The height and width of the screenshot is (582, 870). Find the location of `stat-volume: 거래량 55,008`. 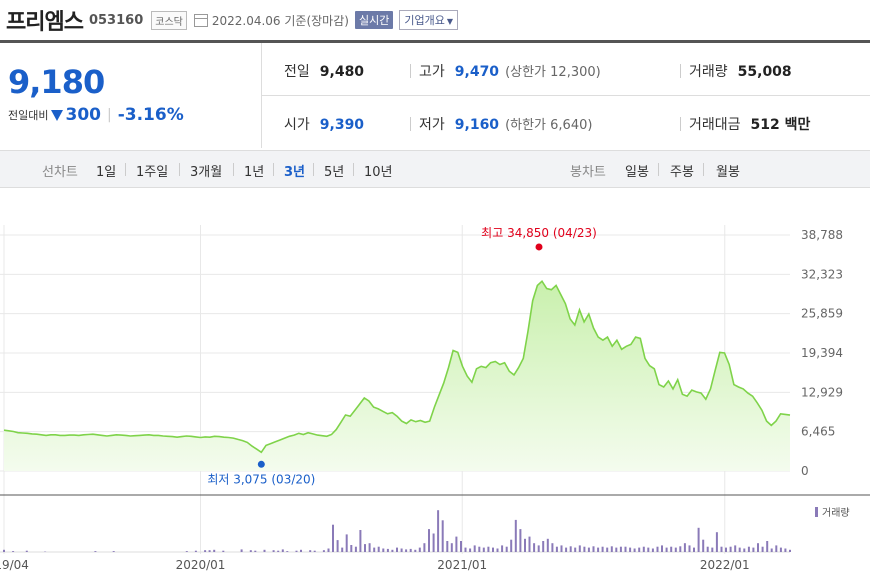

stat-volume: 거래량 55,008 is located at coordinates (736, 71).